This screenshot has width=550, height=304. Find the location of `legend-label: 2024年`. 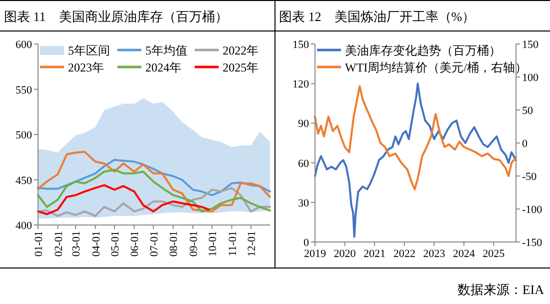

legend-label: 2024年 is located at coordinates (163, 67).